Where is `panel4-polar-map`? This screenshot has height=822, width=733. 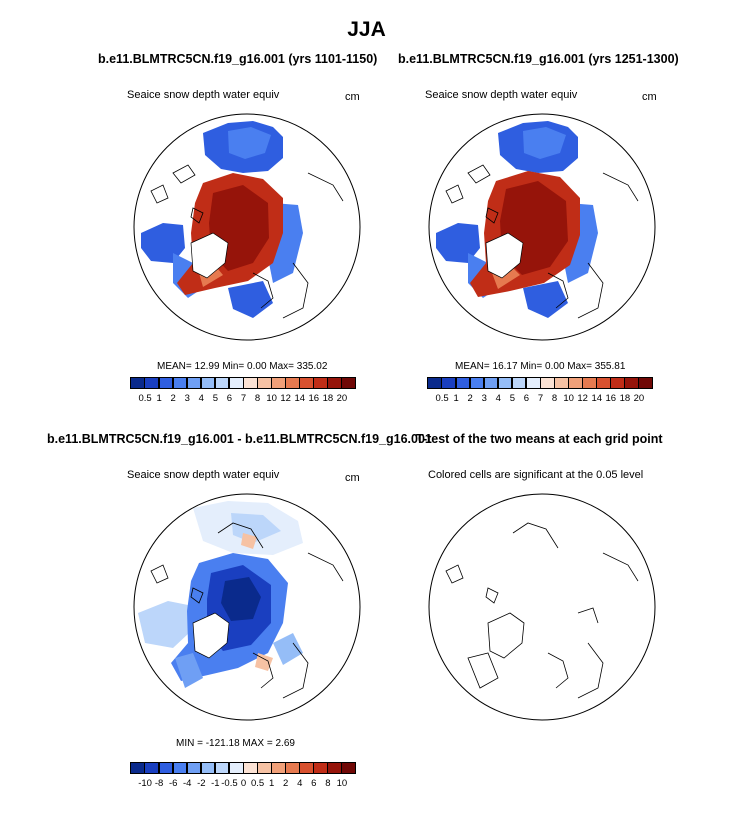 panel4-polar-map is located at coordinates (542, 607).